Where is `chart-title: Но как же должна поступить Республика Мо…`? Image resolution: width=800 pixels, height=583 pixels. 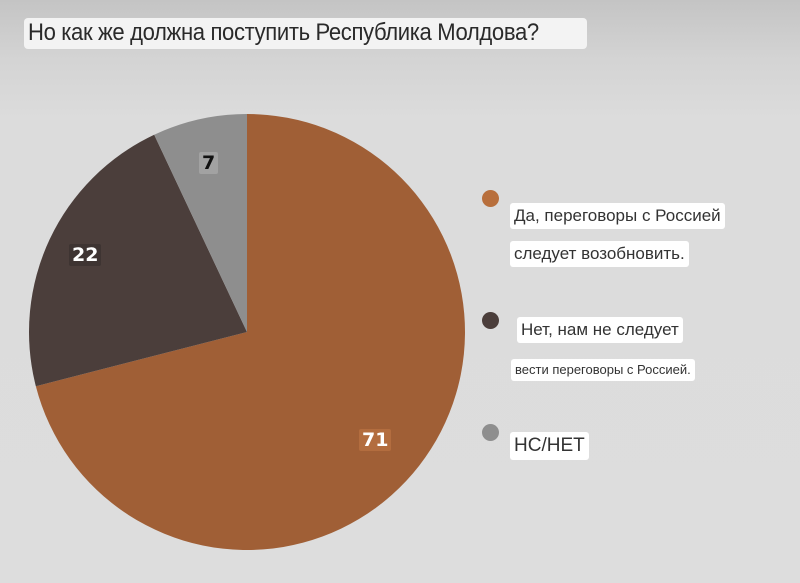 chart-title: Но как же должна поступить Республика Мо… is located at coordinates (283, 32).